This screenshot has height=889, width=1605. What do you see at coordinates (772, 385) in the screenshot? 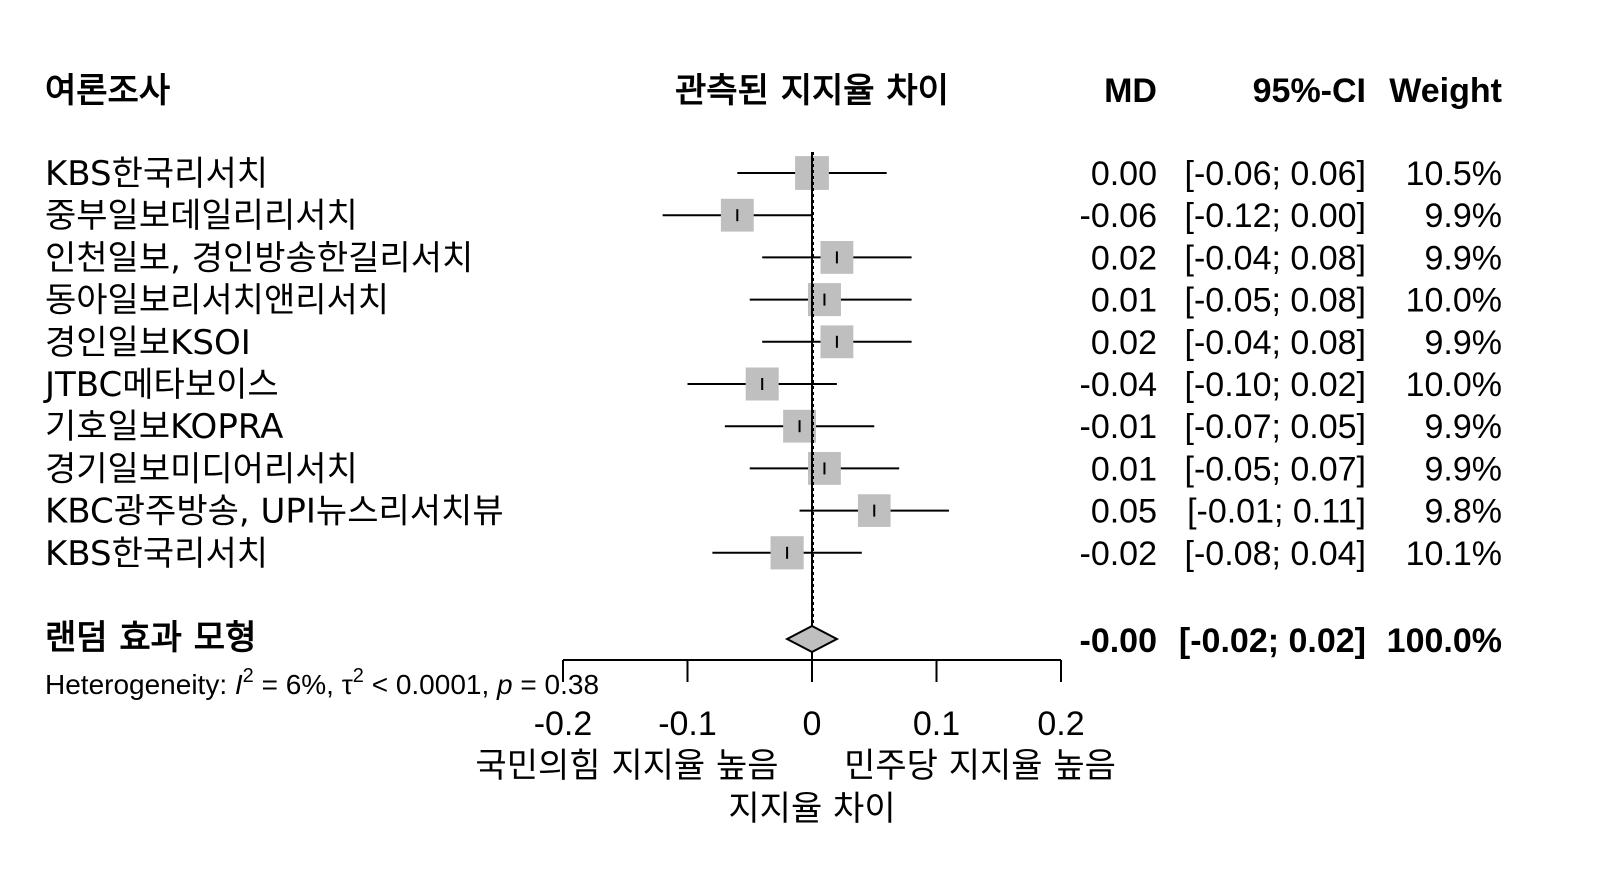
I see `study-row: JTBC메타보이스 -0.04 [-0.10; 0.02] 10.0%` at bounding box center [772, 385].